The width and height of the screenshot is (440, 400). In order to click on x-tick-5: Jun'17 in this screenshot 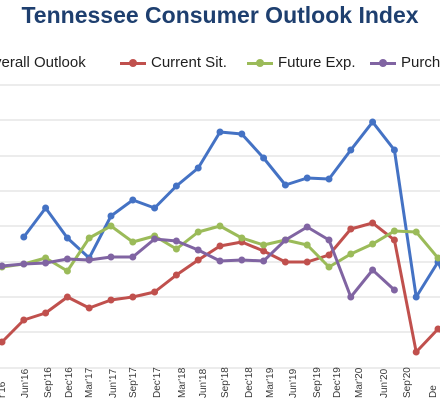, I will do `click(113, 383)`.